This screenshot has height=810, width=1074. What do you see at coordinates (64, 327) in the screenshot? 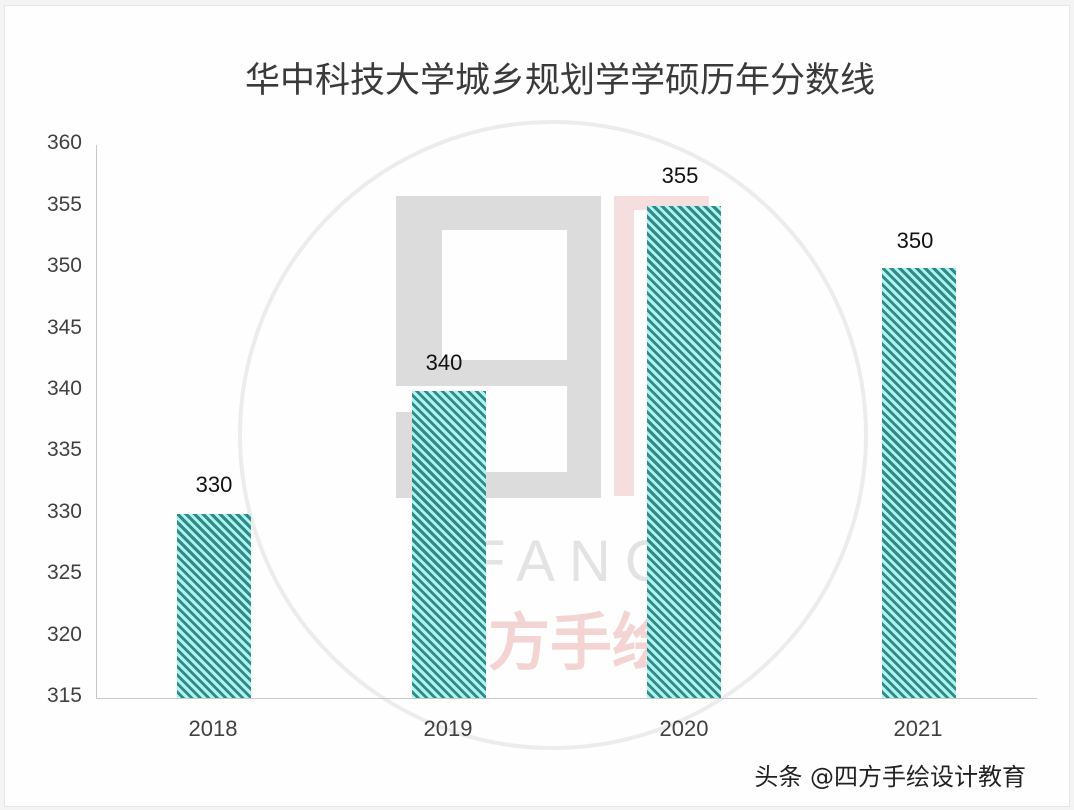
I see `y-tick-label: 345` at bounding box center [64, 327].